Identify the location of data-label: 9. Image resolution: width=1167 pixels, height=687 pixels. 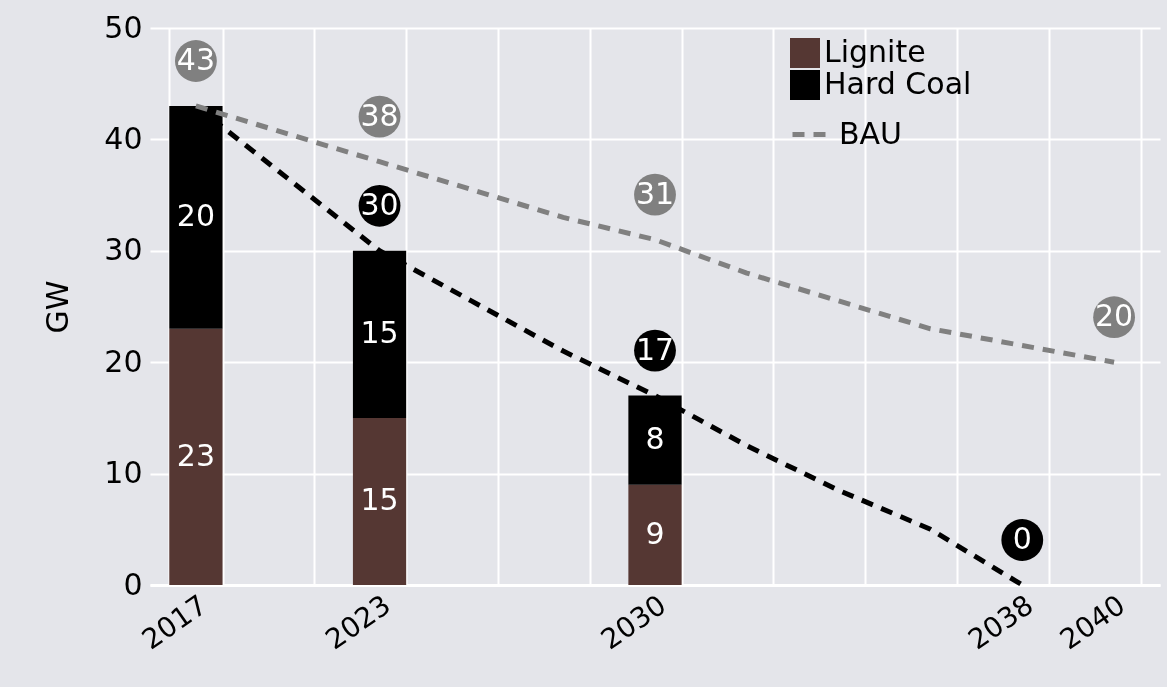
(655, 533).